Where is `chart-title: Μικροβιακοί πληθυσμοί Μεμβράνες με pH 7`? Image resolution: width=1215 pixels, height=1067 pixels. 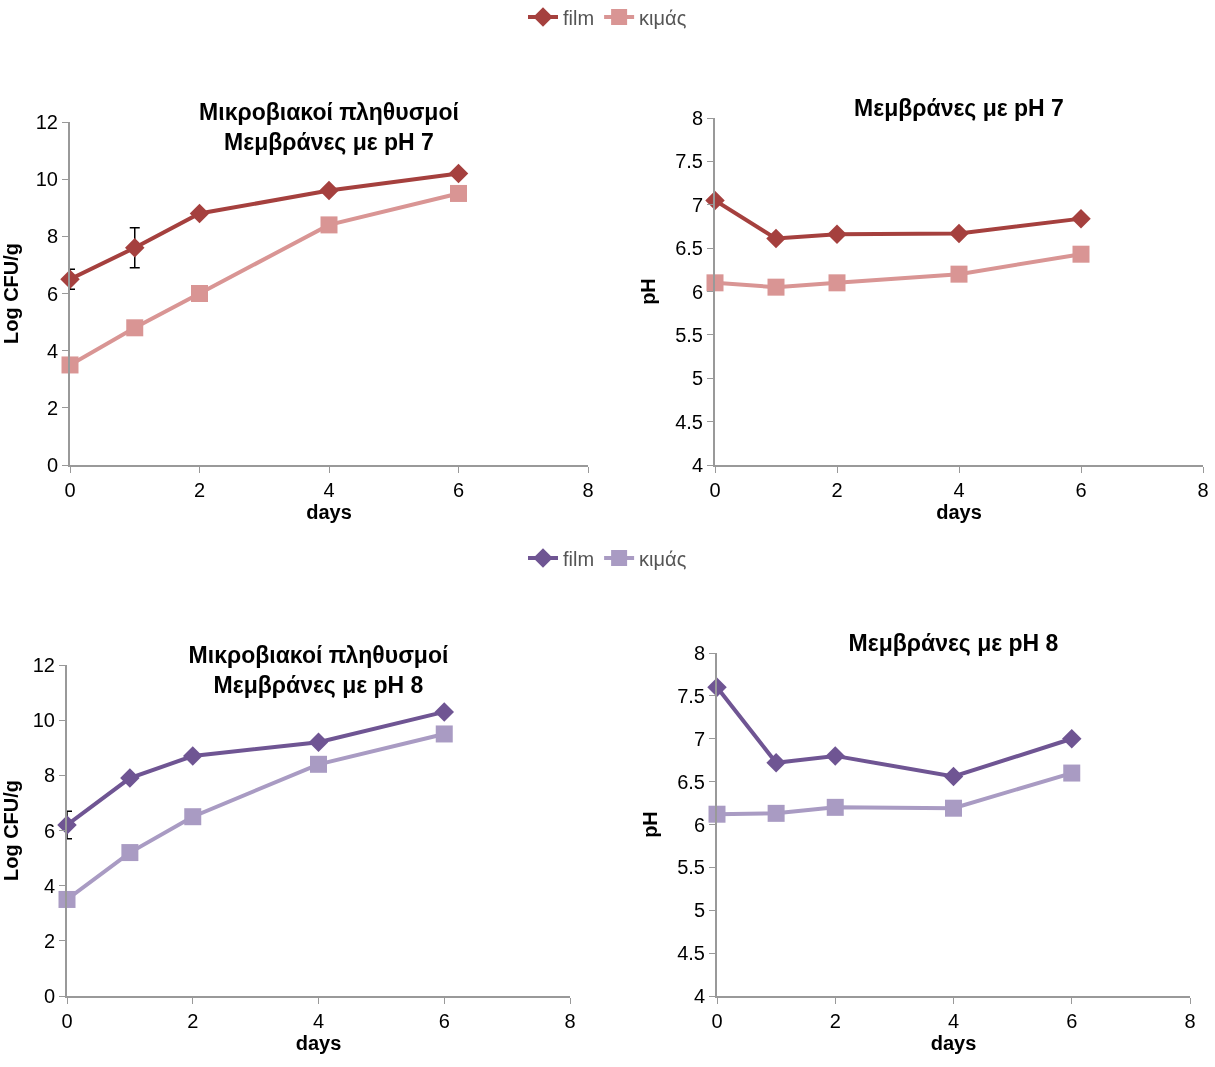 chart-title: Μικροβιακοί πληθυσμοί Μεμβράνες με pH 7 is located at coordinates (329, 127).